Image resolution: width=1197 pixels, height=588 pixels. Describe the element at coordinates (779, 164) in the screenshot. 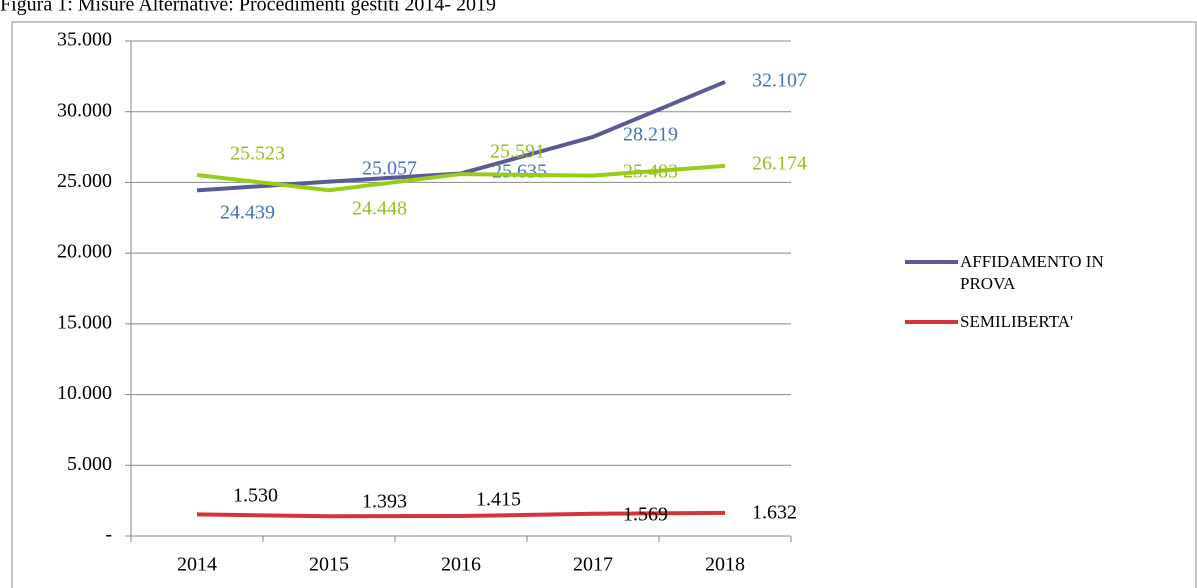

I see `data-label: 26.174` at that location.